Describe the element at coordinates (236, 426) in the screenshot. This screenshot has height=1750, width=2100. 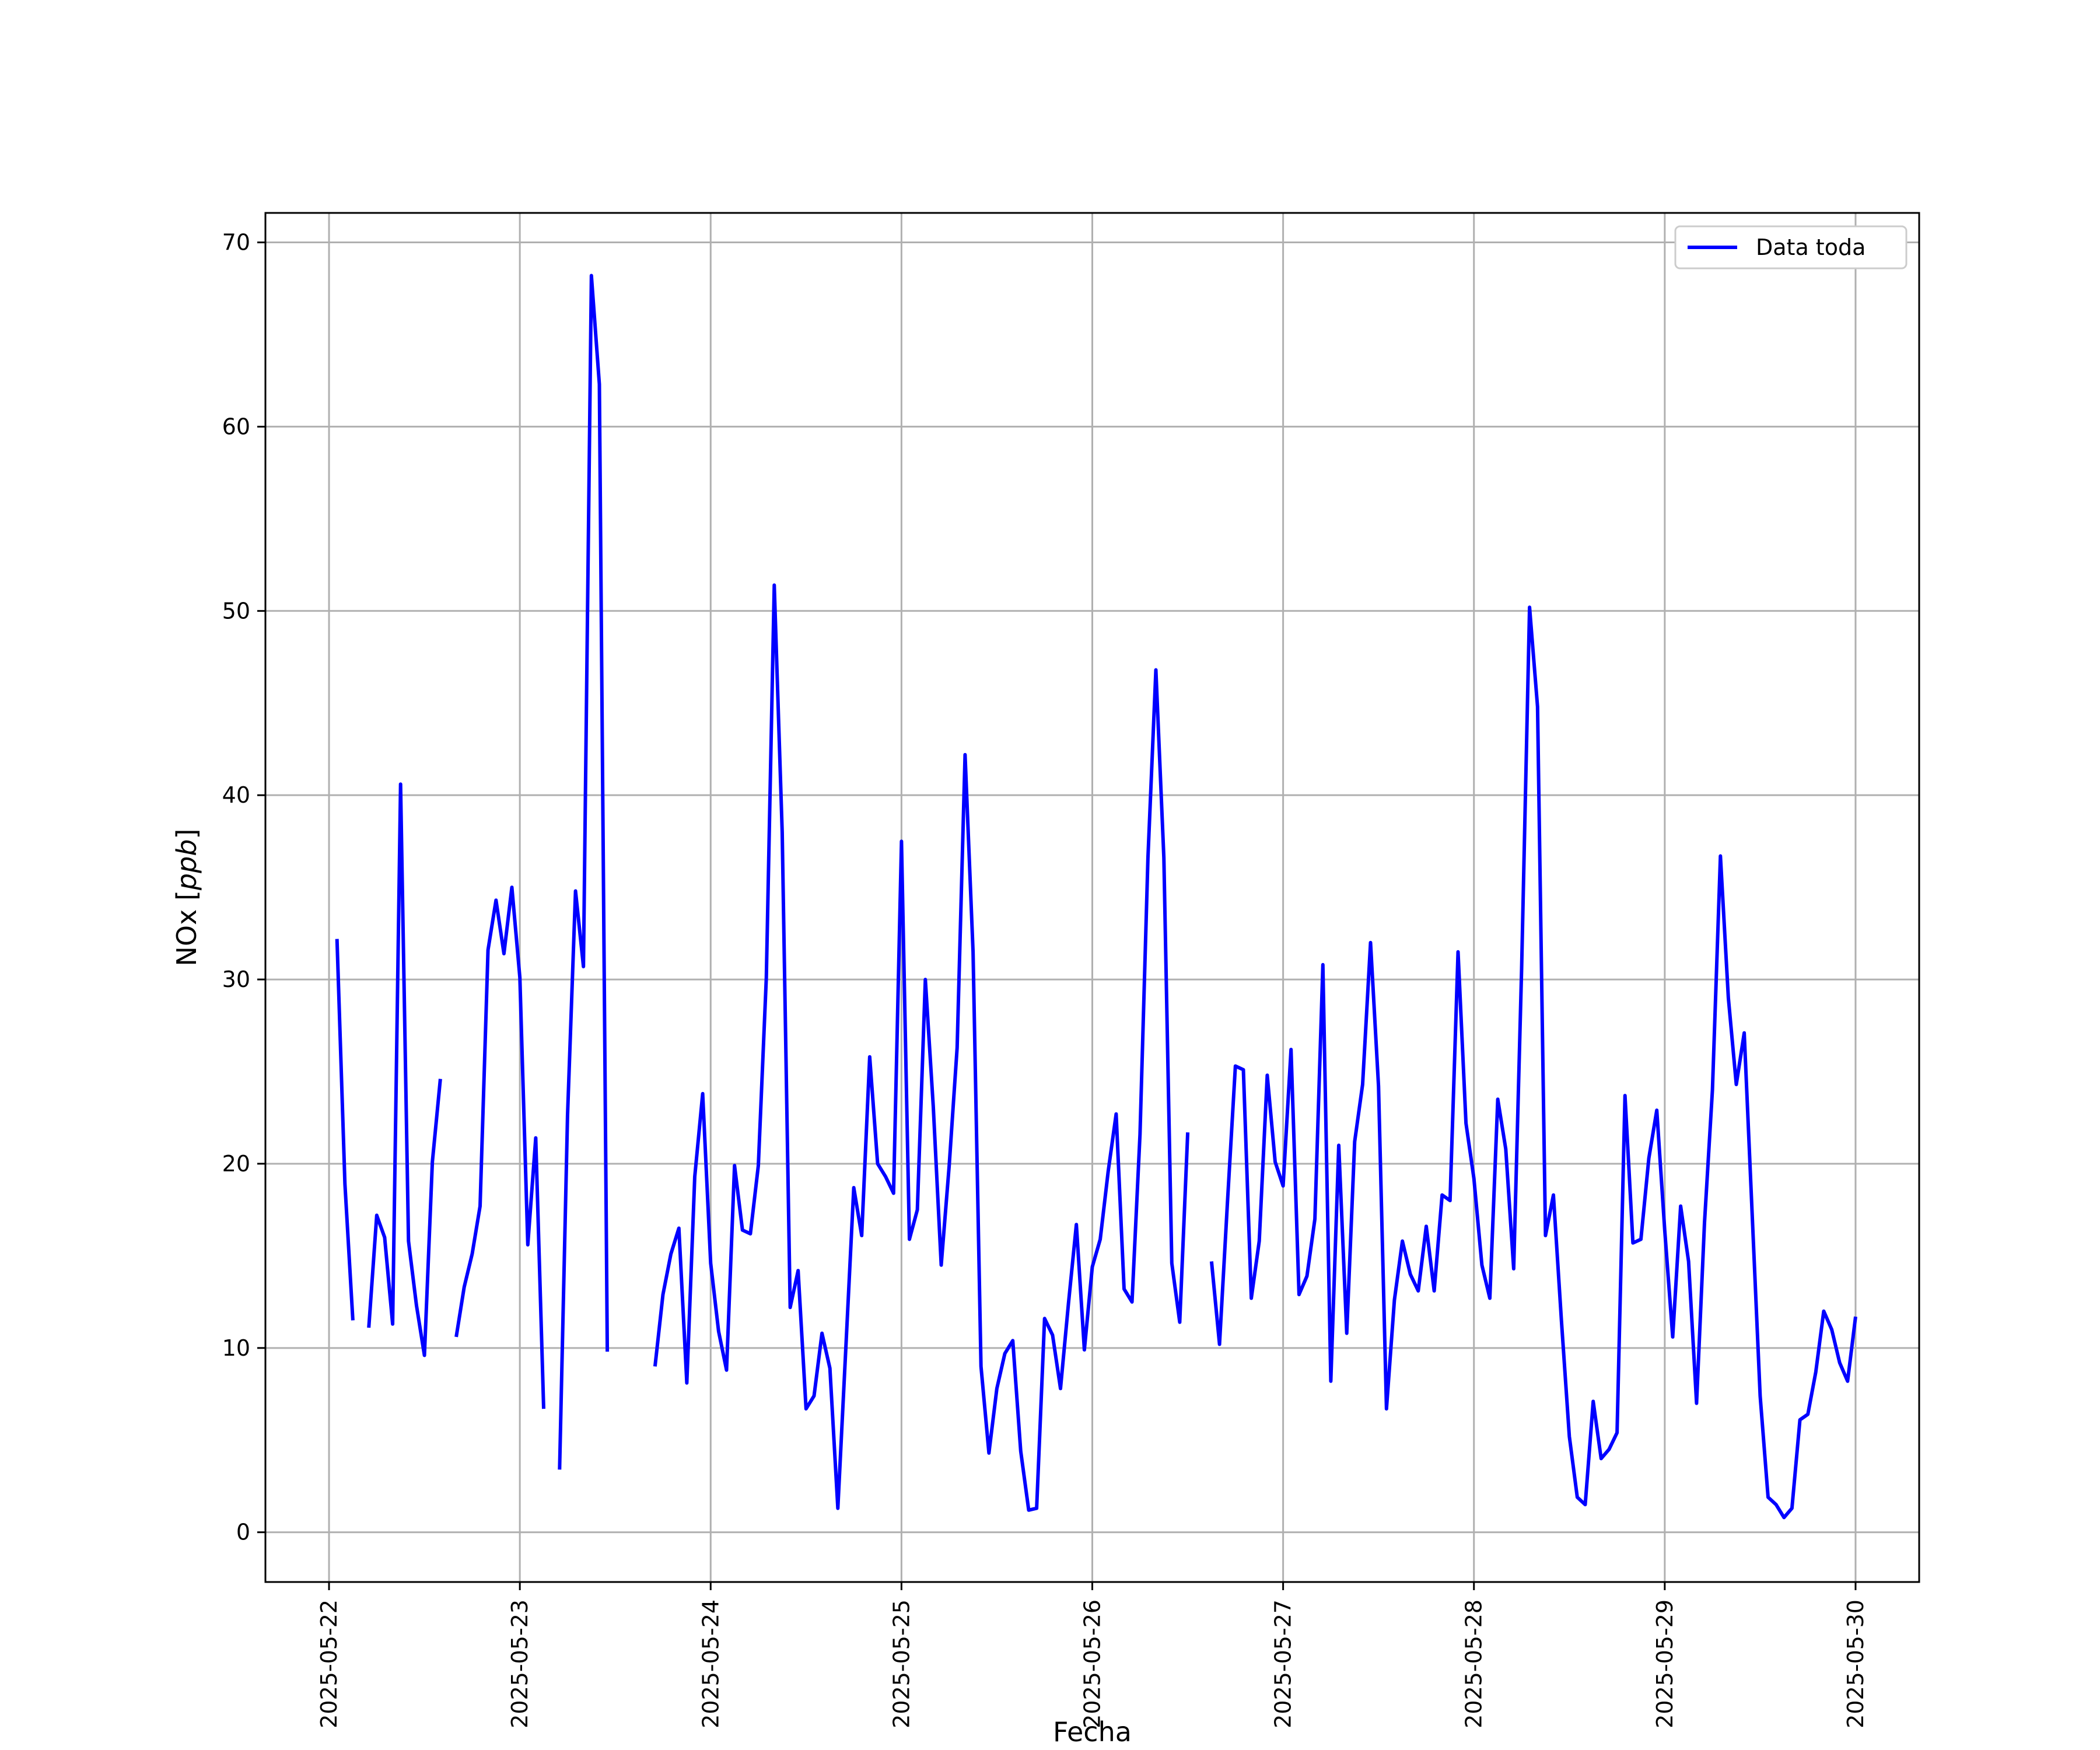
I see `y-tick-label: 60` at that location.